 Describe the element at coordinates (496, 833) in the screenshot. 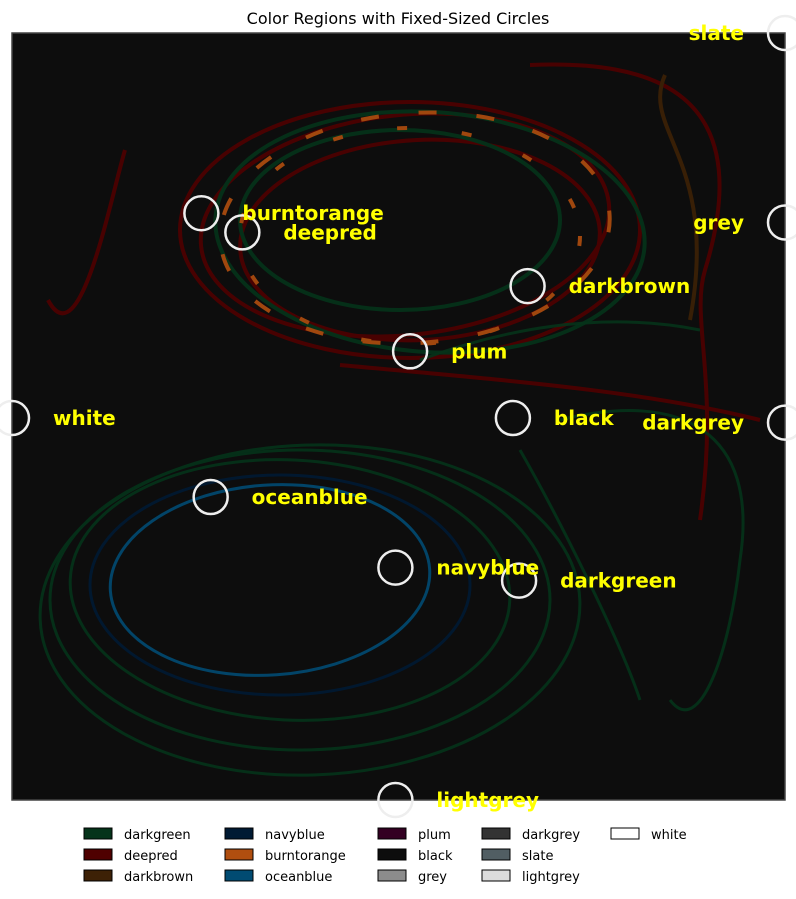

I see `legend-swatch-darkgrey` at that location.